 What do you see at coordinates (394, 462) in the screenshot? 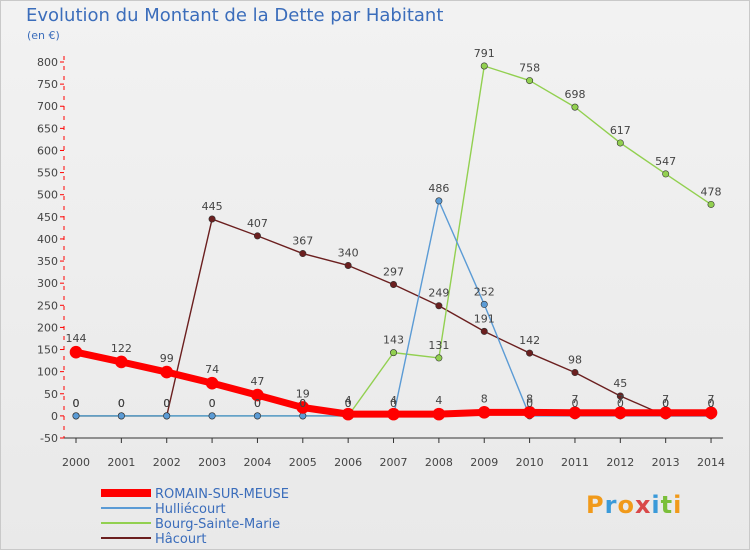
I see `x-tick-label: 2007` at bounding box center [394, 462].